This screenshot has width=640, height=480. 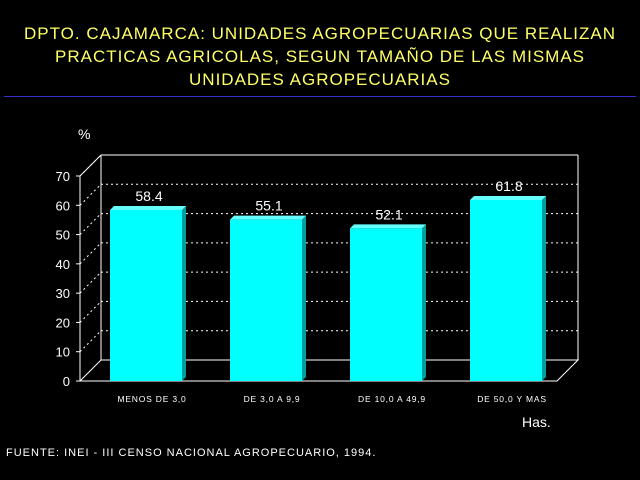 I want to click on y-tick-label: 20, so click(x=63, y=322).